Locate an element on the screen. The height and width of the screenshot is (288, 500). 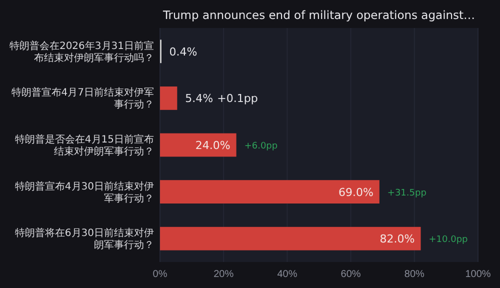
x-tick-label: 100% is located at coordinates (478, 274).